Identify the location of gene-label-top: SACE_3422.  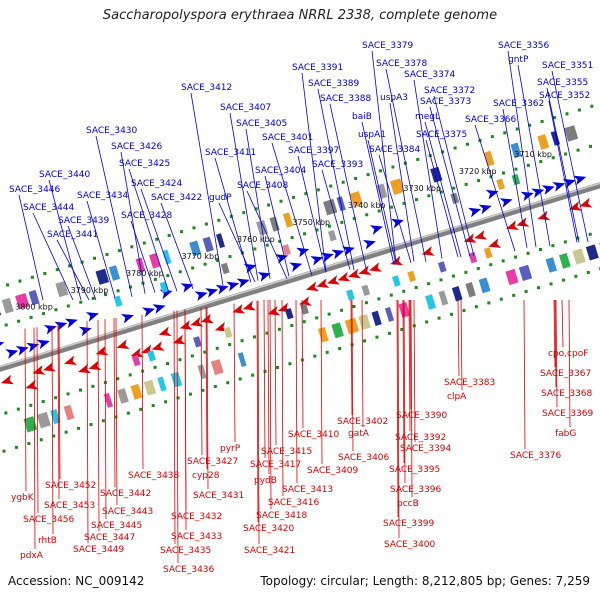
(176, 198).